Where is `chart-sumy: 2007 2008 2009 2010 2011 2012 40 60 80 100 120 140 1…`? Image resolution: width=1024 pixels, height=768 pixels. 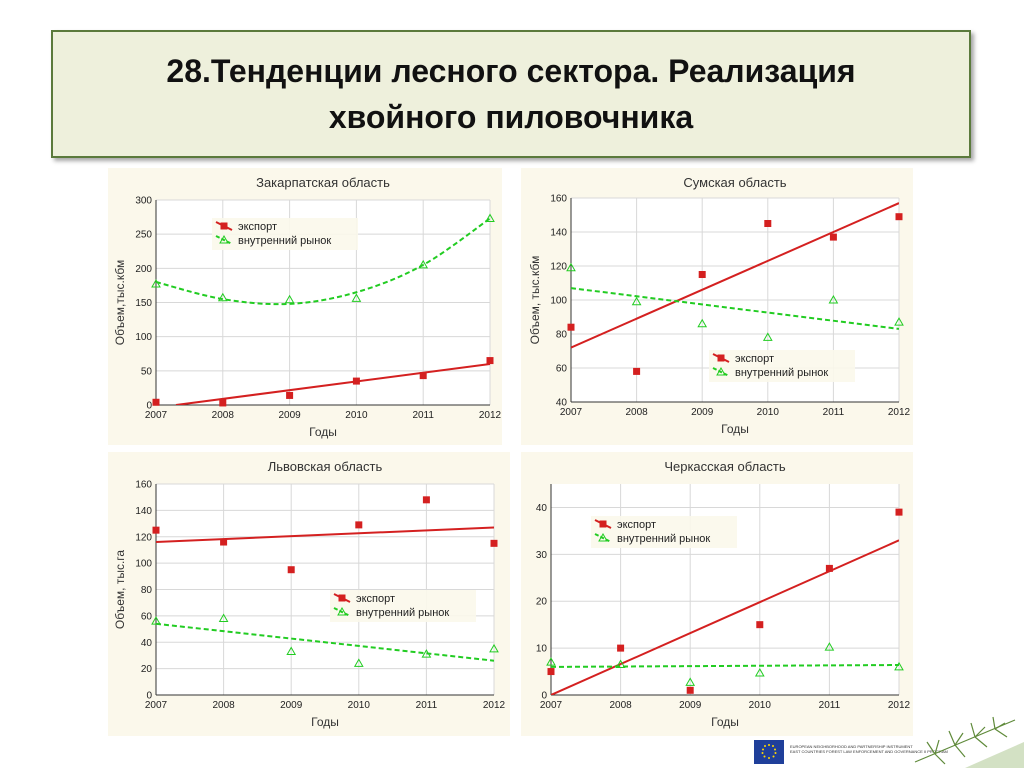
chart-sumy: 2007 2008 2009 2010 2011 2012 40 60 80 100 120 140 1… is located at coordinates (719, 305).